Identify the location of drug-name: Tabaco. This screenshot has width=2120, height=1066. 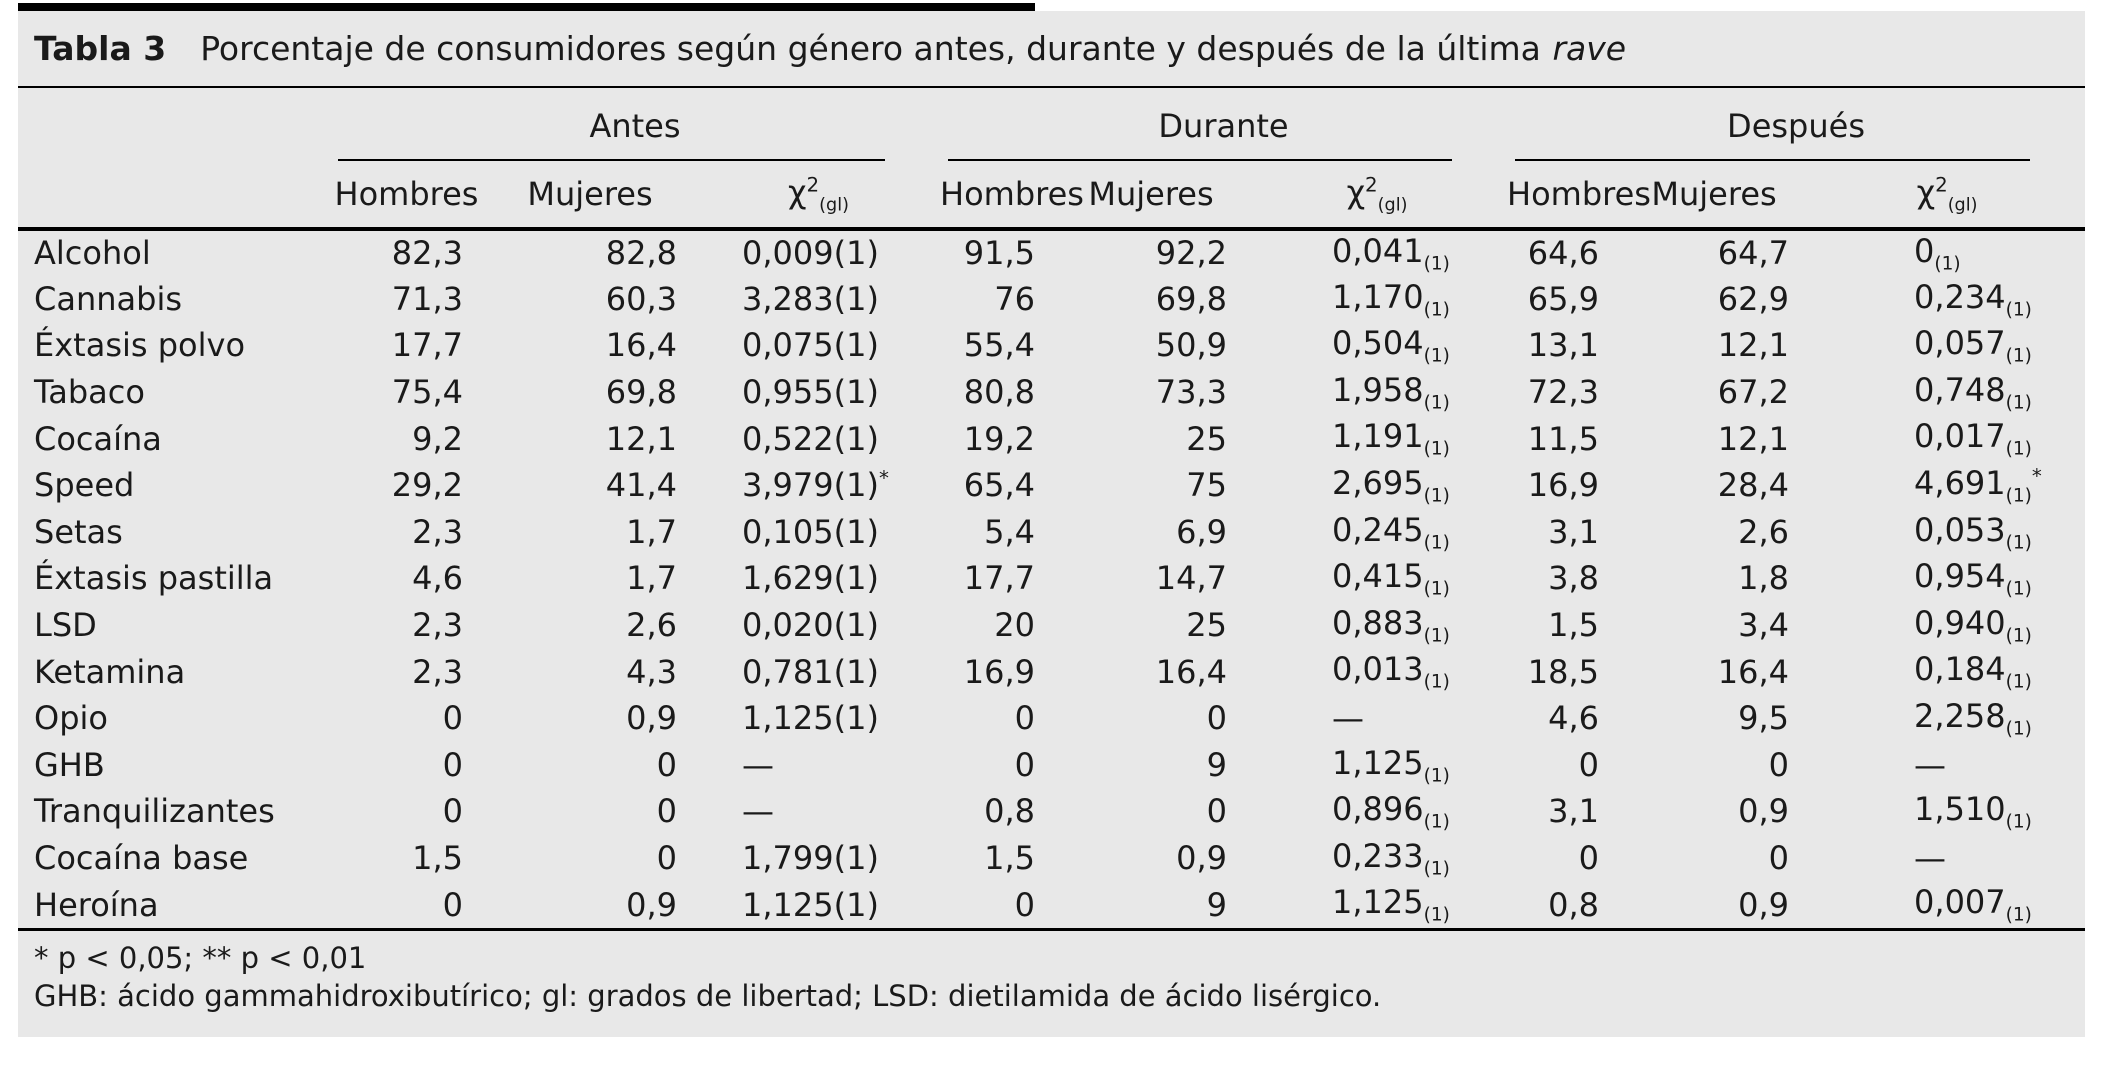
(89, 392).